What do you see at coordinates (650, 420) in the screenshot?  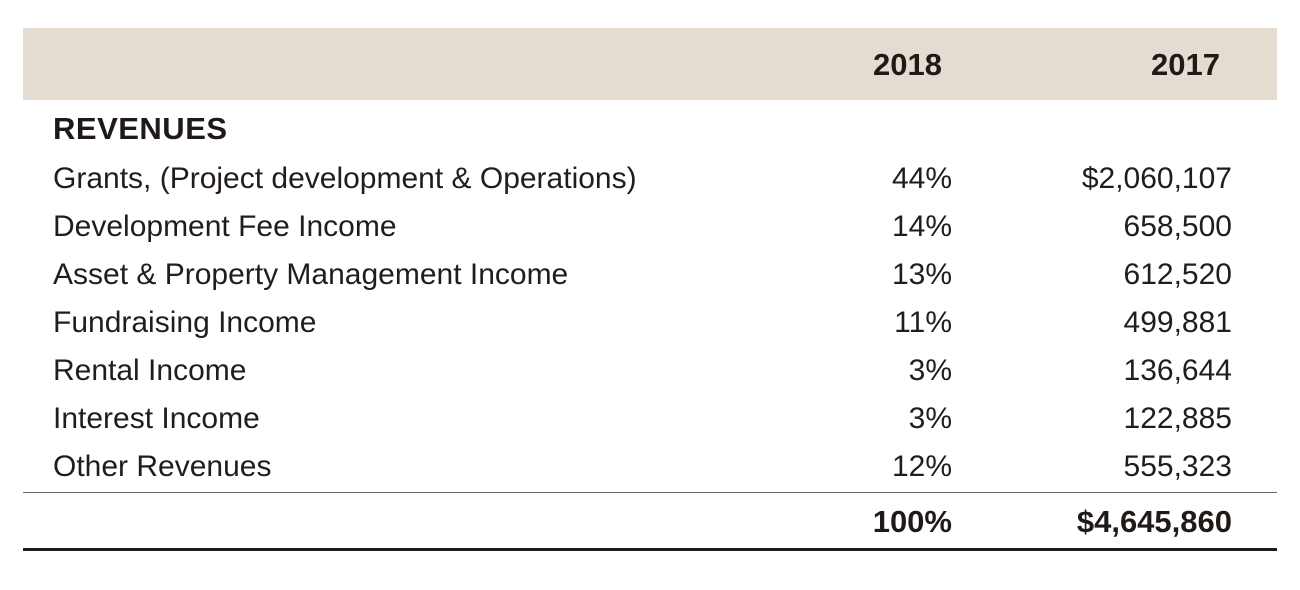 I see `table-row: Interest Income 3% 122,885` at bounding box center [650, 420].